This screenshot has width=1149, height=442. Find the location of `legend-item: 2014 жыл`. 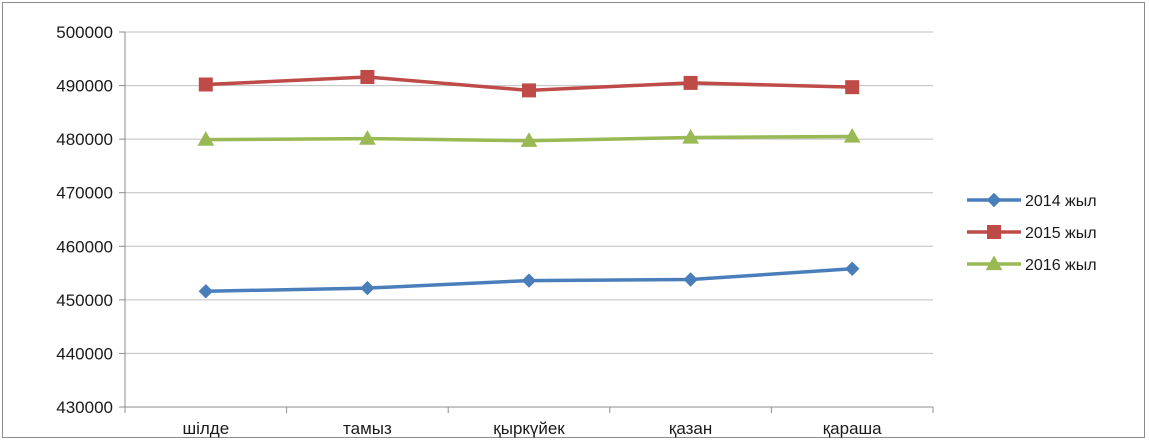

legend-item: 2014 жыл is located at coordinates (1032, 201).